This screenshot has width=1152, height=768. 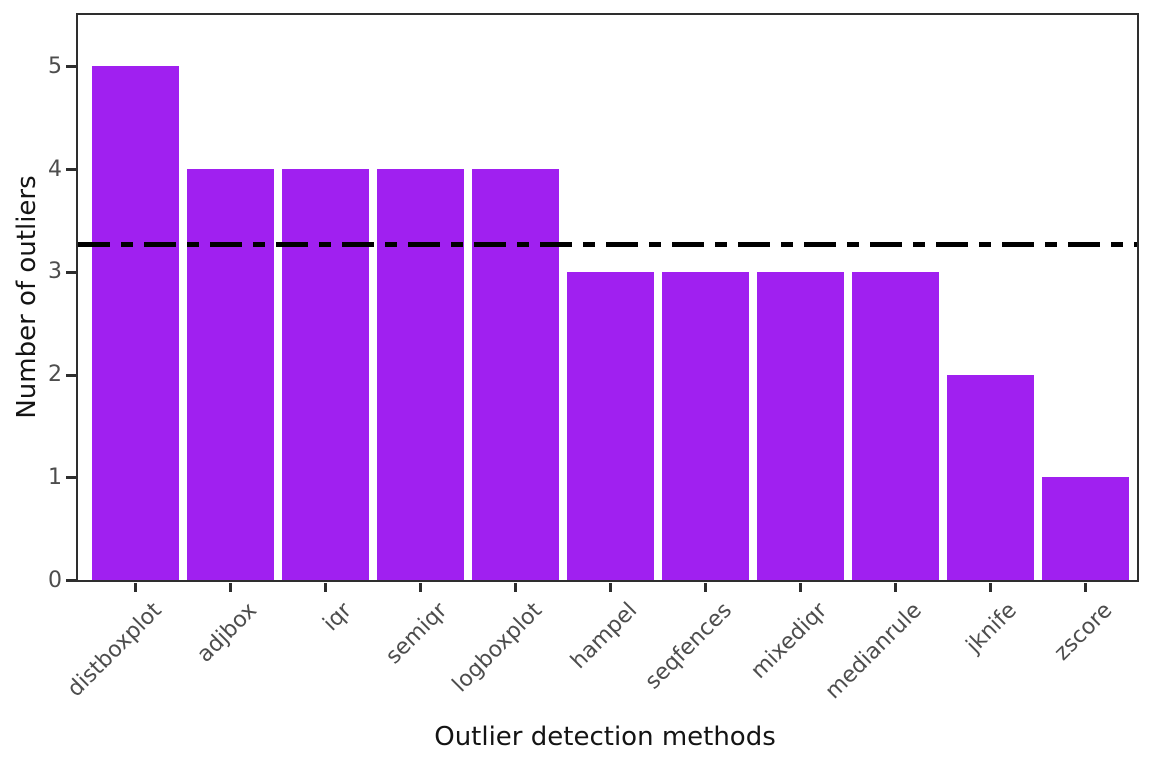 I want to click on x-tick-label-adjbox: adjbox, so click(x=227, y=633).